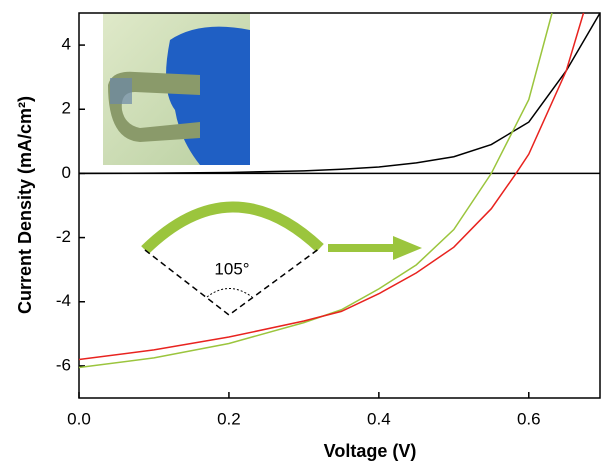 This screenshot has width=601, height=463. I want to click on inset-photo, so click(176, 89).